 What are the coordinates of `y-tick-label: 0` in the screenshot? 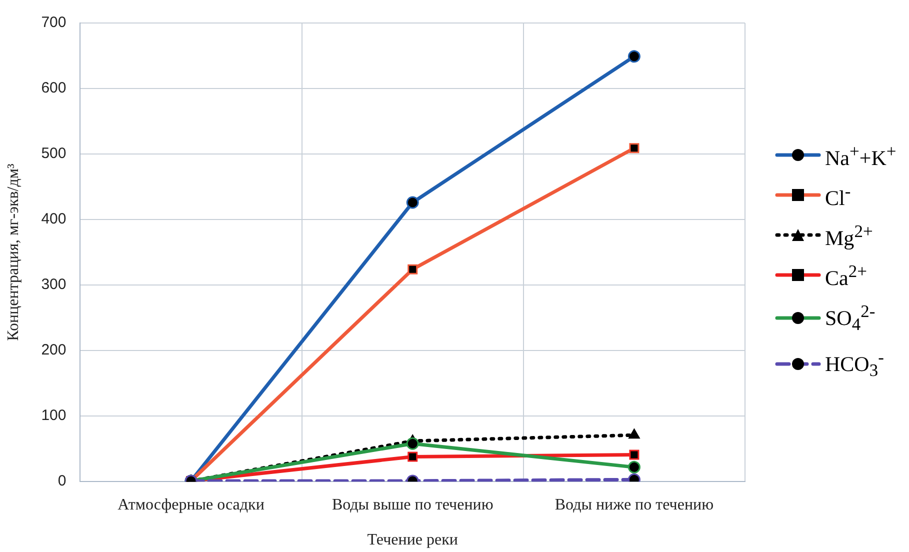 It's located at (62, 481).